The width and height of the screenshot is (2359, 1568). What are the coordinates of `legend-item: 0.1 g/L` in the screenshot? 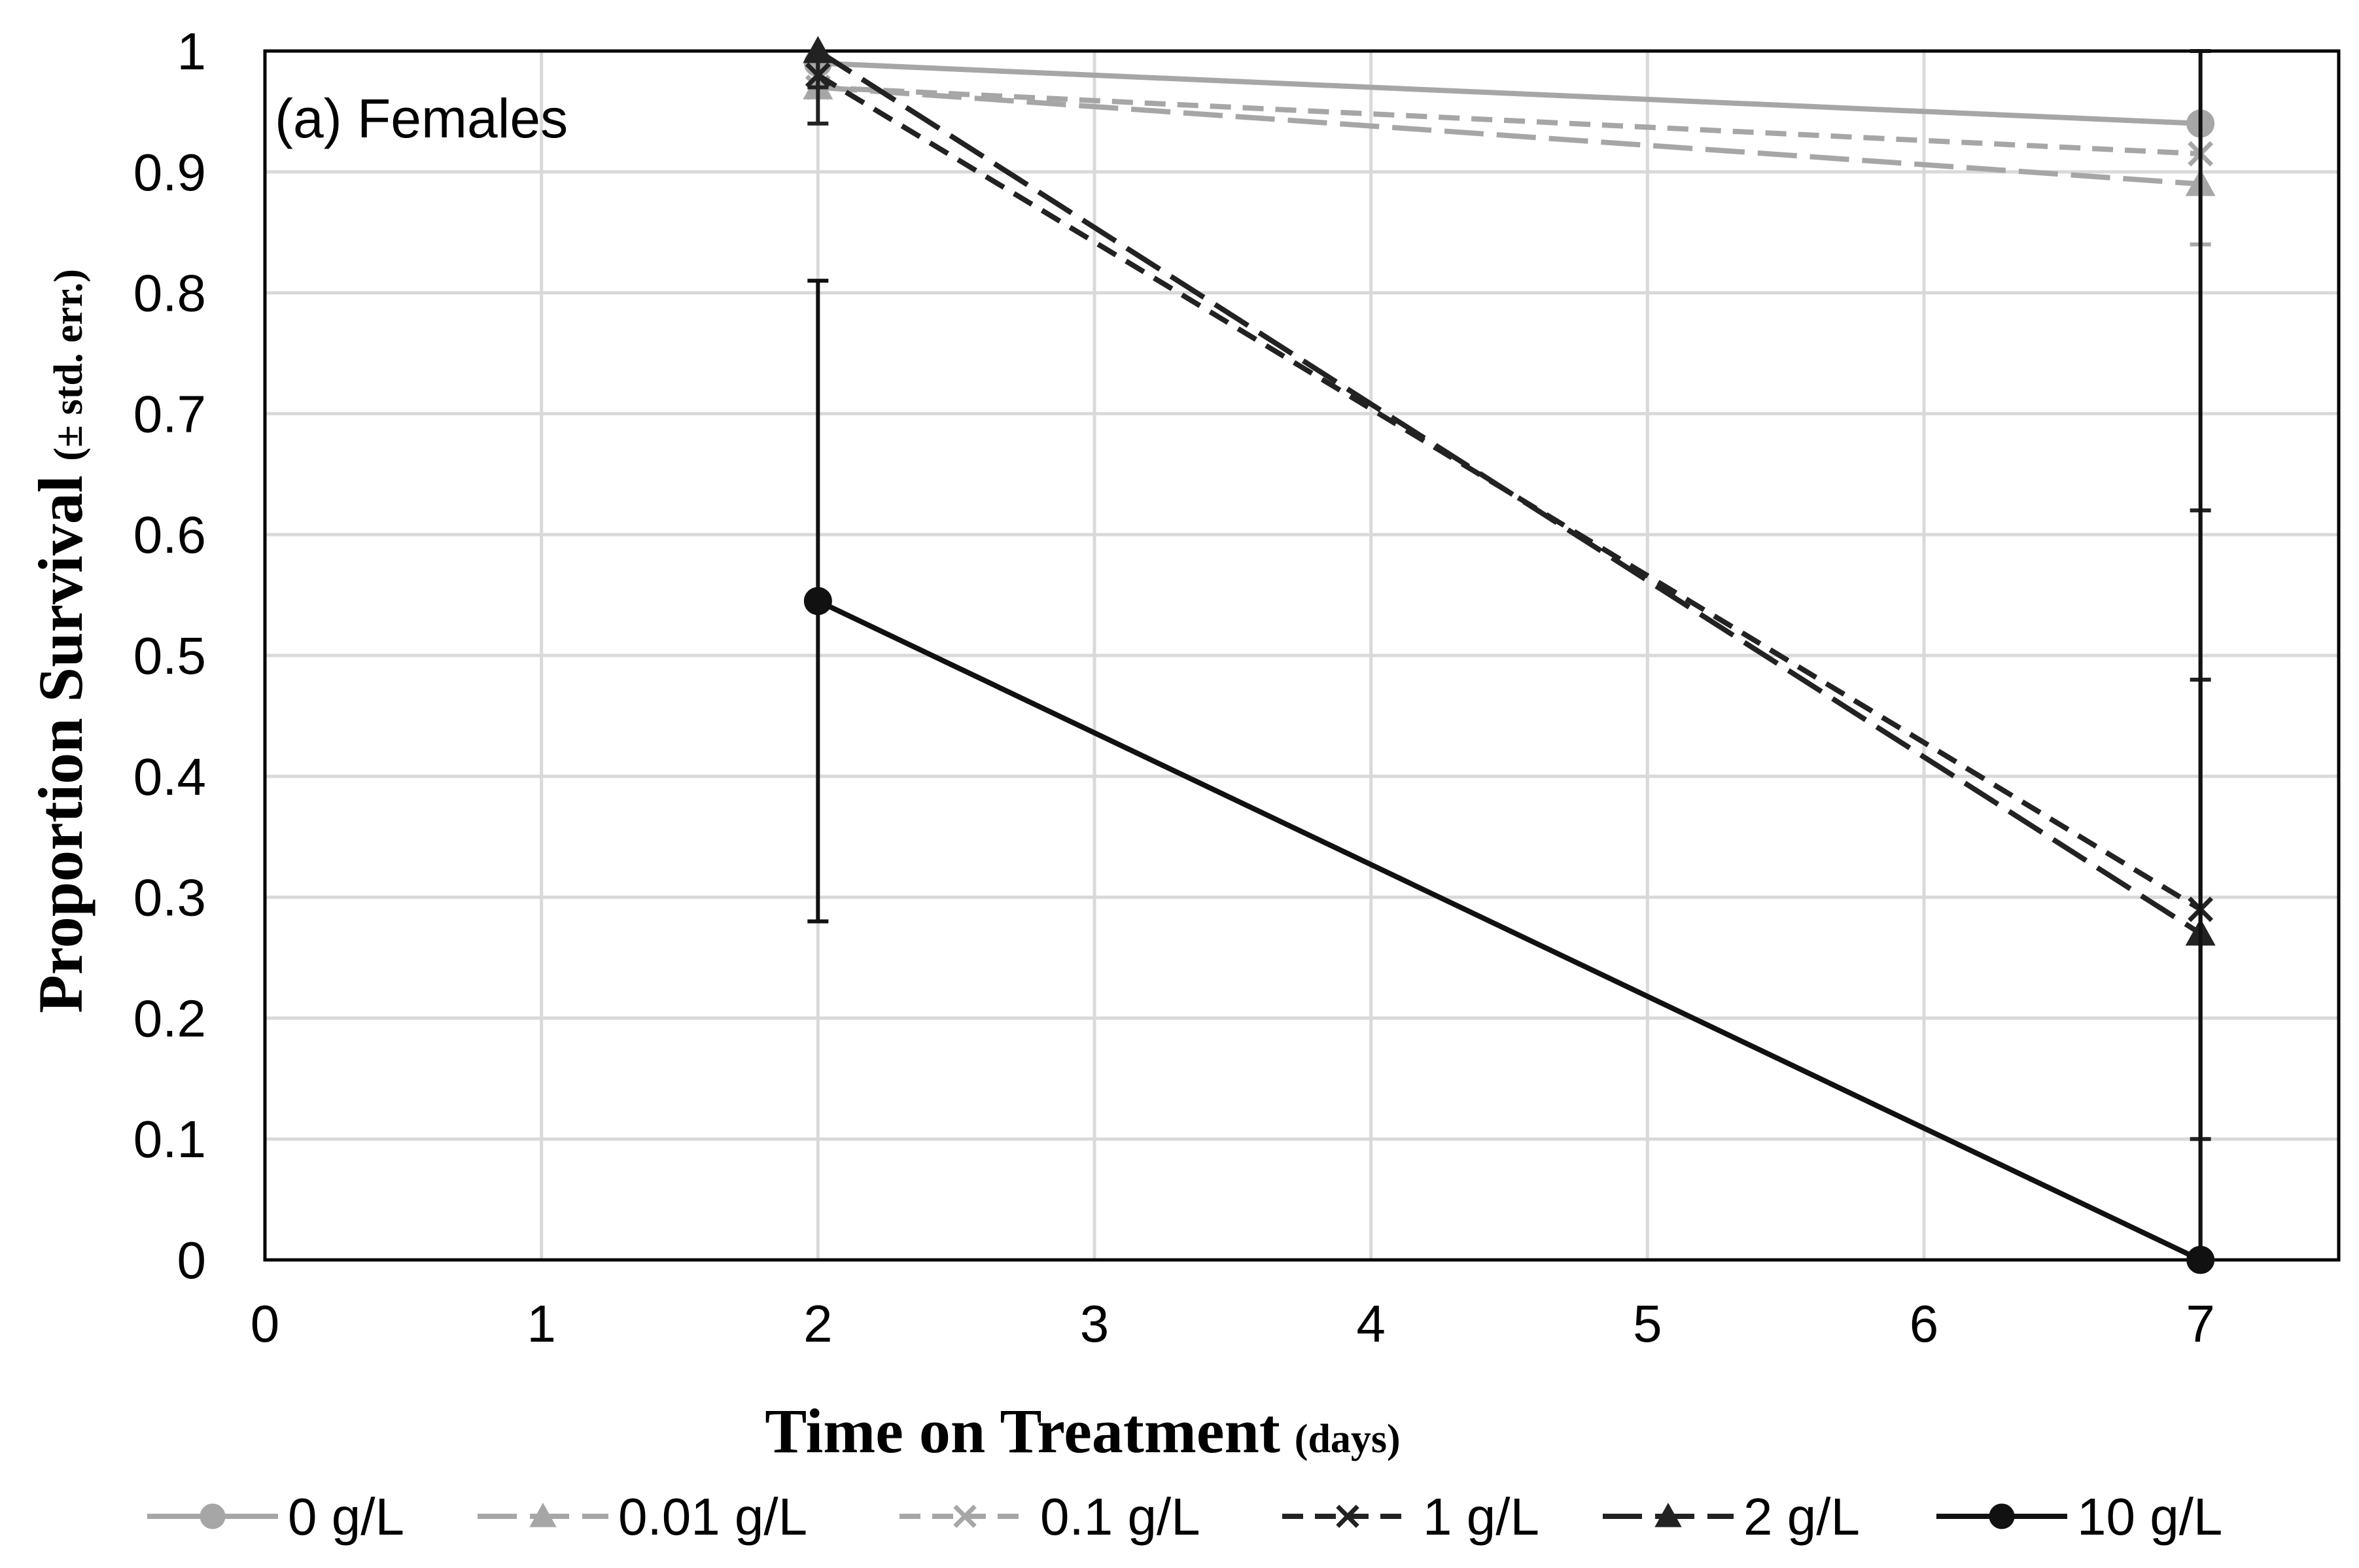 It's located at (1050, 1517).